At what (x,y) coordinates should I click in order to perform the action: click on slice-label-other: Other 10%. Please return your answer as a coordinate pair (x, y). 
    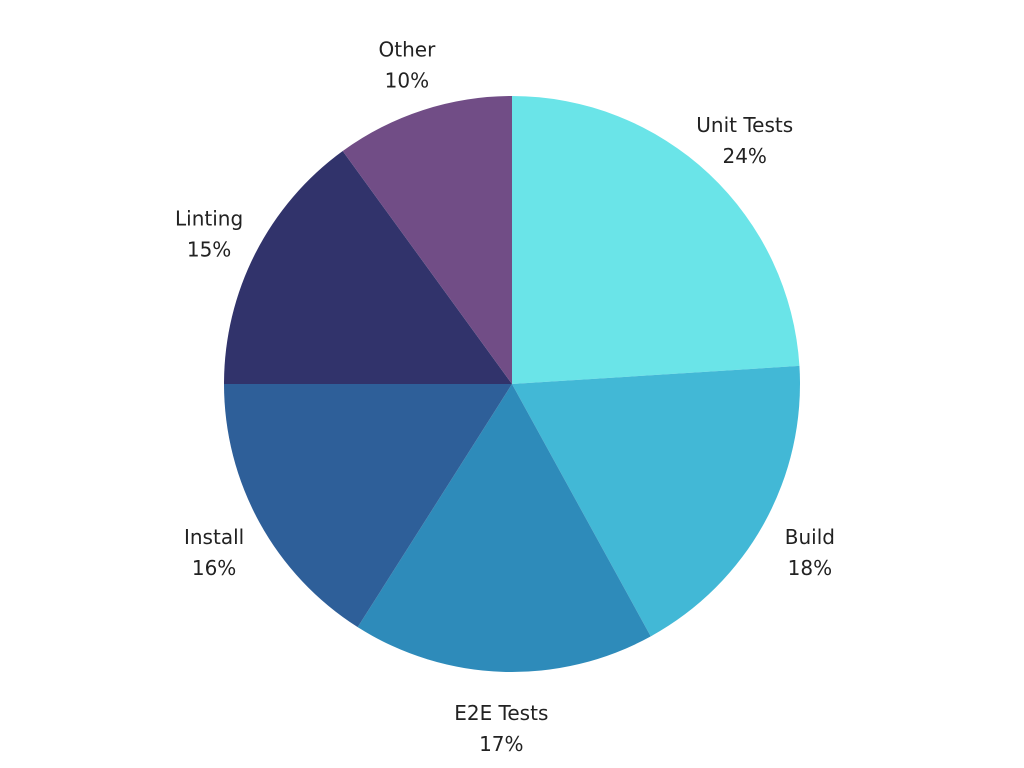
    Looking at the image, I should click on (408, 65).